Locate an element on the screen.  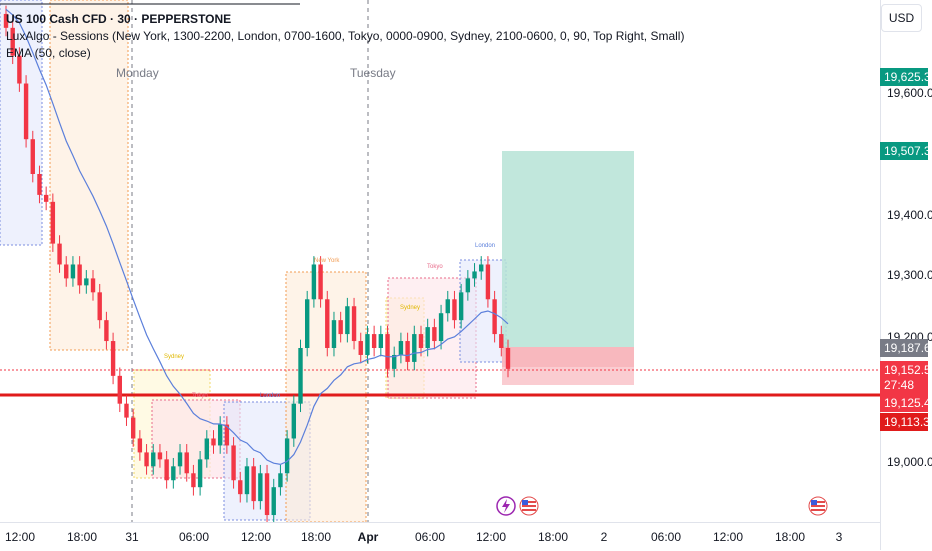
price-label-stop: 19,113.3 is located at coordinates (905, 422).